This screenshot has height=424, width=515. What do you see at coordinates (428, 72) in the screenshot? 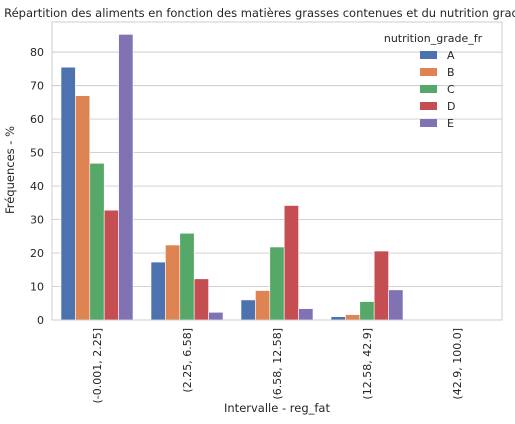
I see `legend-swatch-B` at bounding box center [428, 72].